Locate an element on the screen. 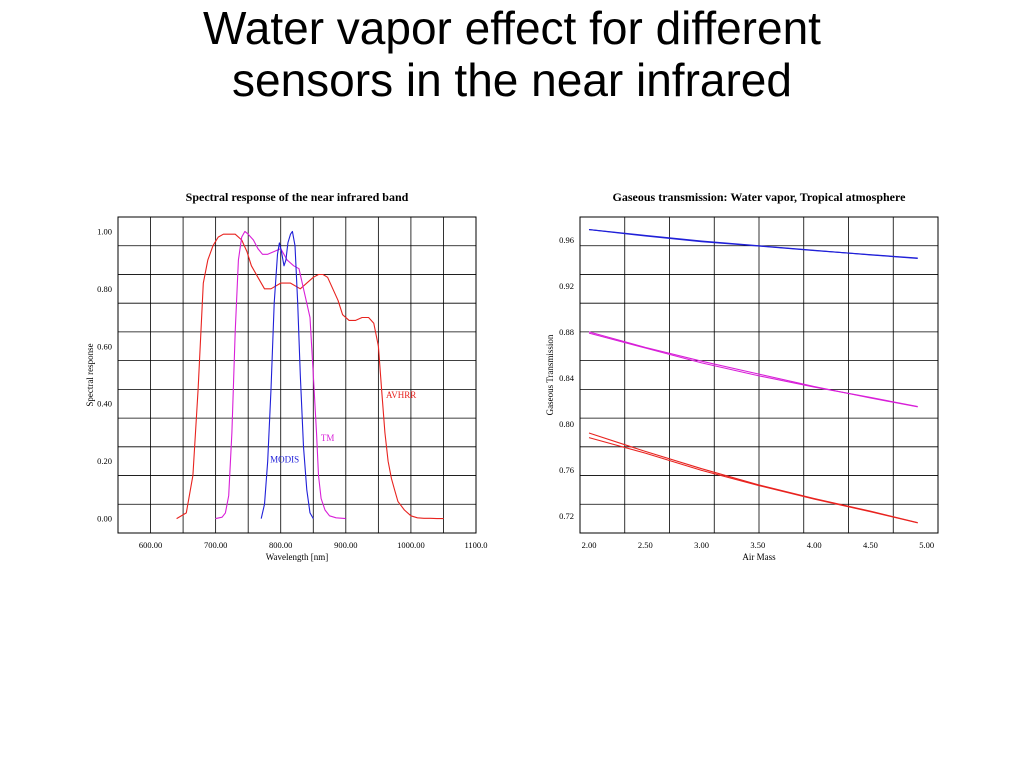  y-tick-label: 0.40 is located at coordinates (104, 404).